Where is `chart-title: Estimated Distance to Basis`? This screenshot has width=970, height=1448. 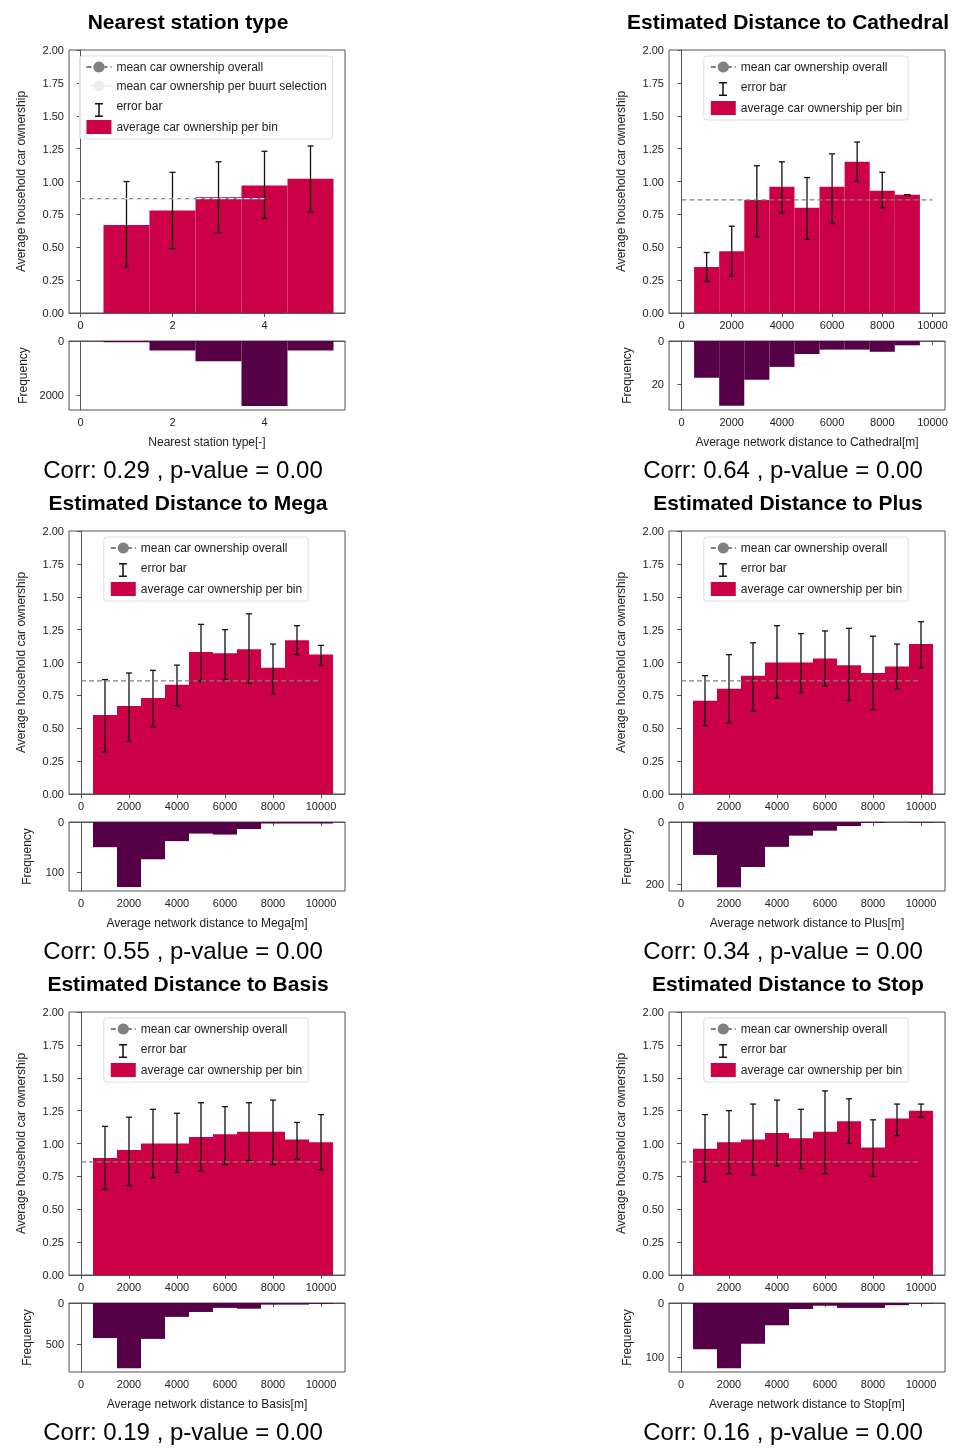
chart-title: Estimated Distance to Basis is located at coordinates (188, 983).